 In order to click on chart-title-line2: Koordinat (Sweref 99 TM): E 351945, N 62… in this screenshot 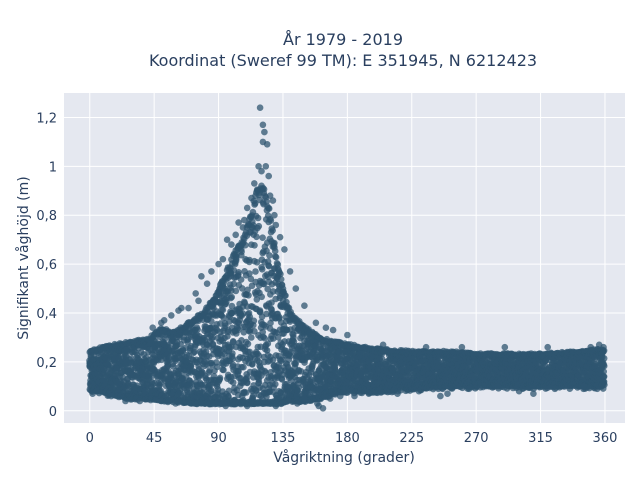, I will do `click(343, 60)`.